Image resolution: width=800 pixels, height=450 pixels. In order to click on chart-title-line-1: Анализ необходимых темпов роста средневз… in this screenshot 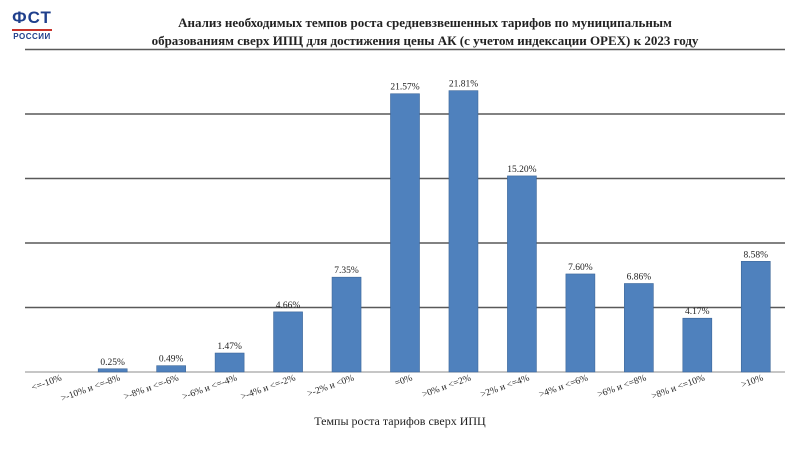, I will do `click(425, 22)`.